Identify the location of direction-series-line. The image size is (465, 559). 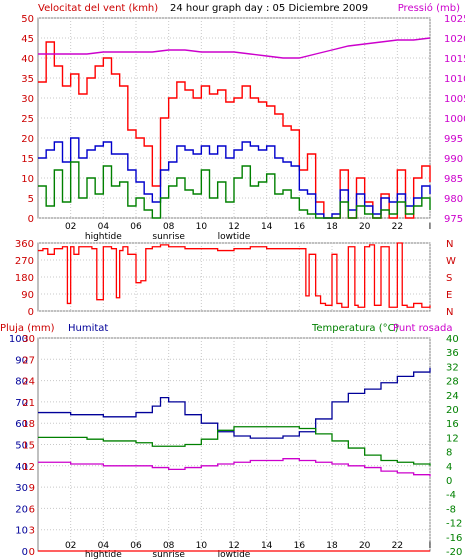
(234, 275).